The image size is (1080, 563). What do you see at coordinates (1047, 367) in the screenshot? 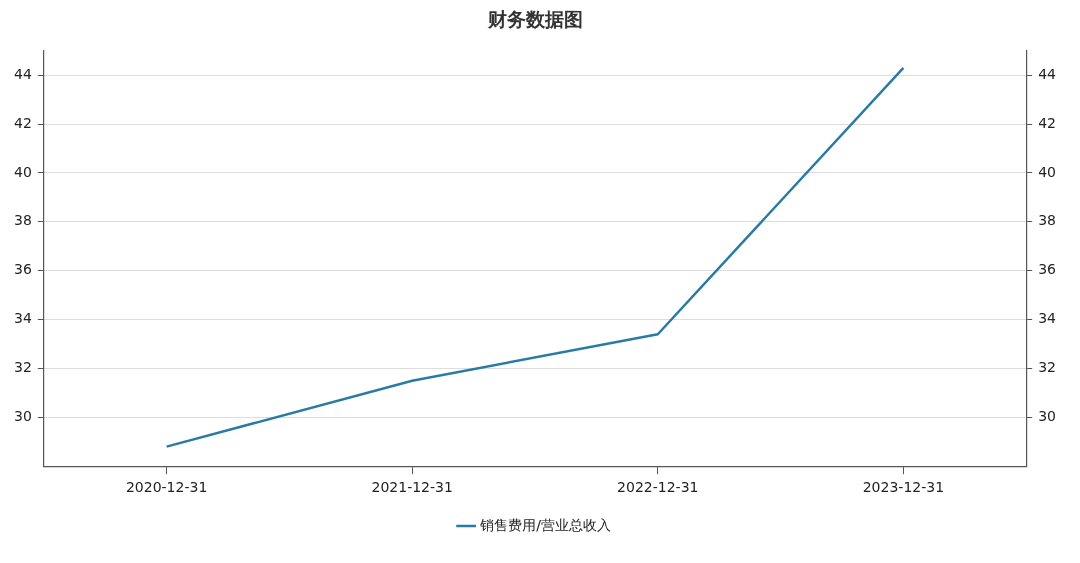
I see `y2-tick-label: 32` at bounding box center [1047, 367].